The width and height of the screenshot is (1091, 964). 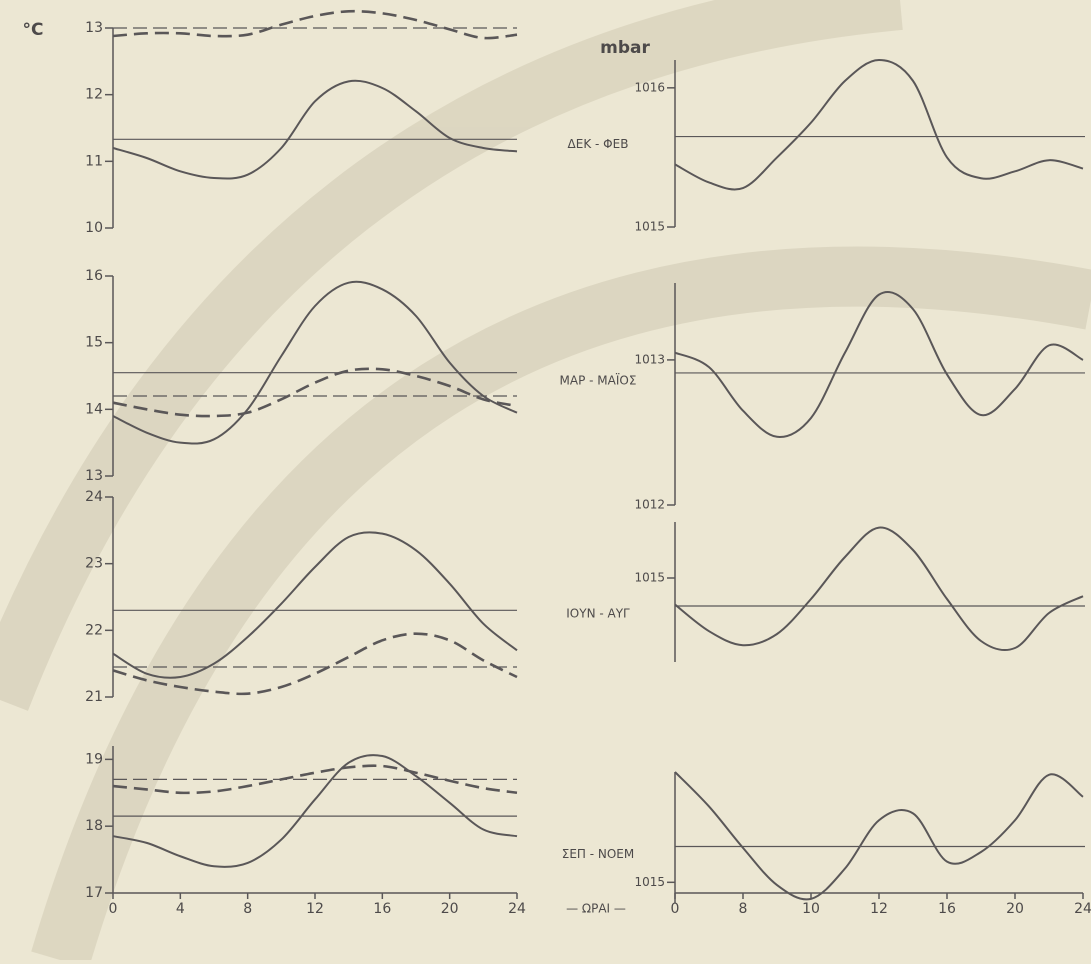 I want to click on x-tick-label: 4, so click(x=180, y=909).